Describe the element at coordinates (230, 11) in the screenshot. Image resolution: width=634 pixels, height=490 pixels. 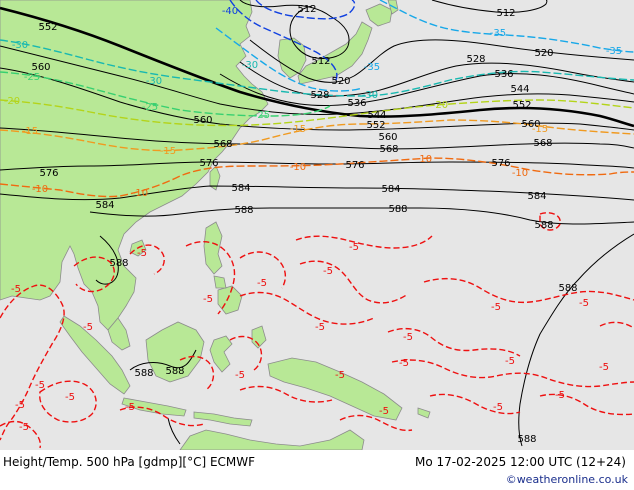
I see `temp-label: -40` at that location.